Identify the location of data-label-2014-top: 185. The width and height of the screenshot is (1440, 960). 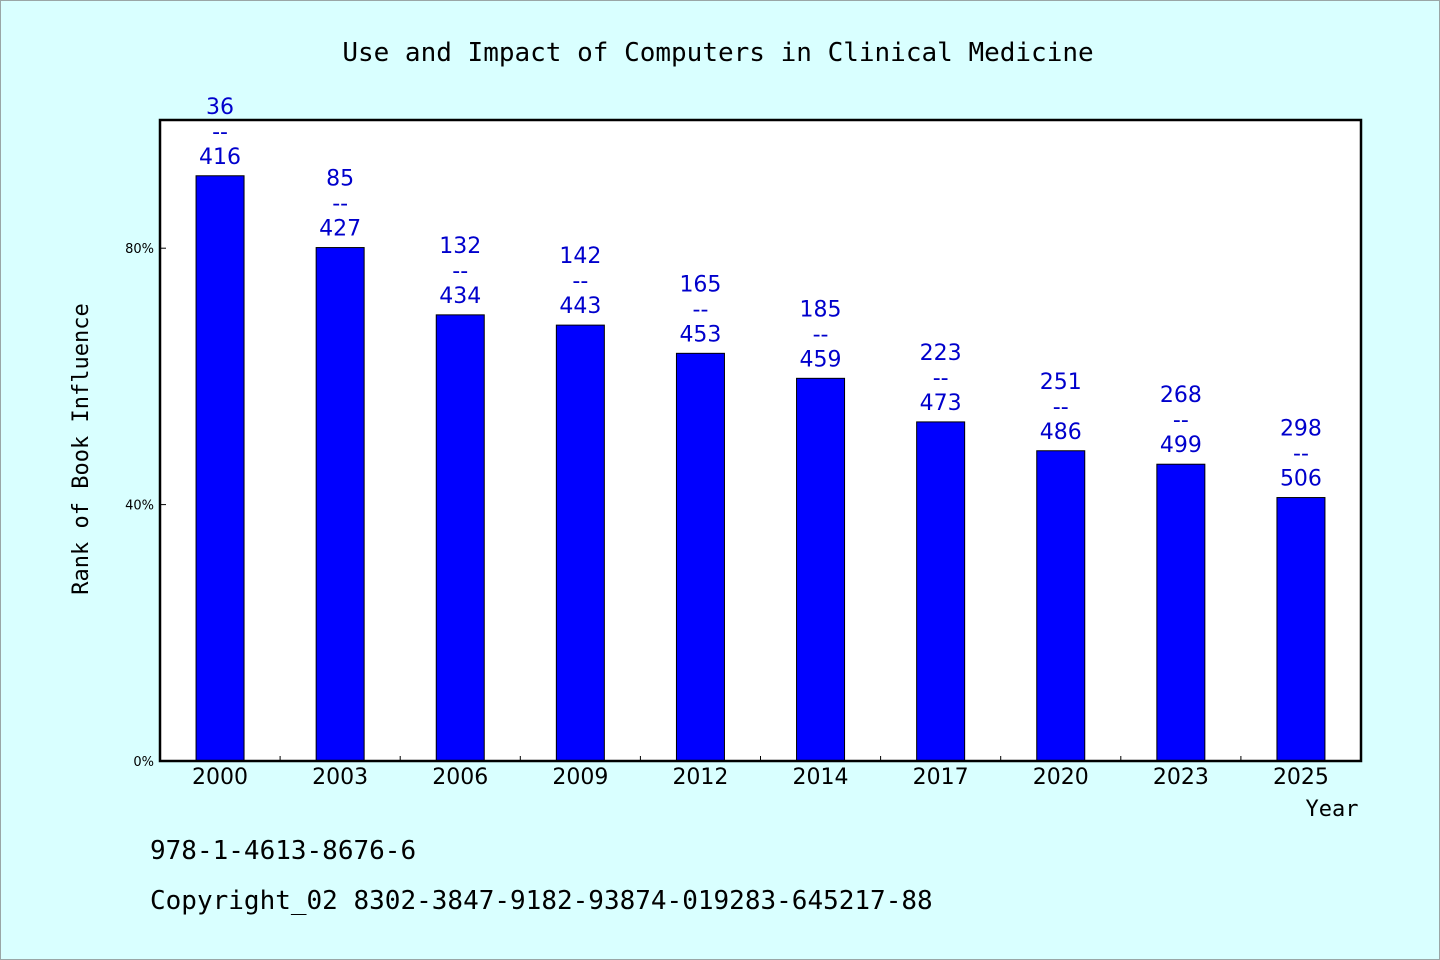
(821, 309).